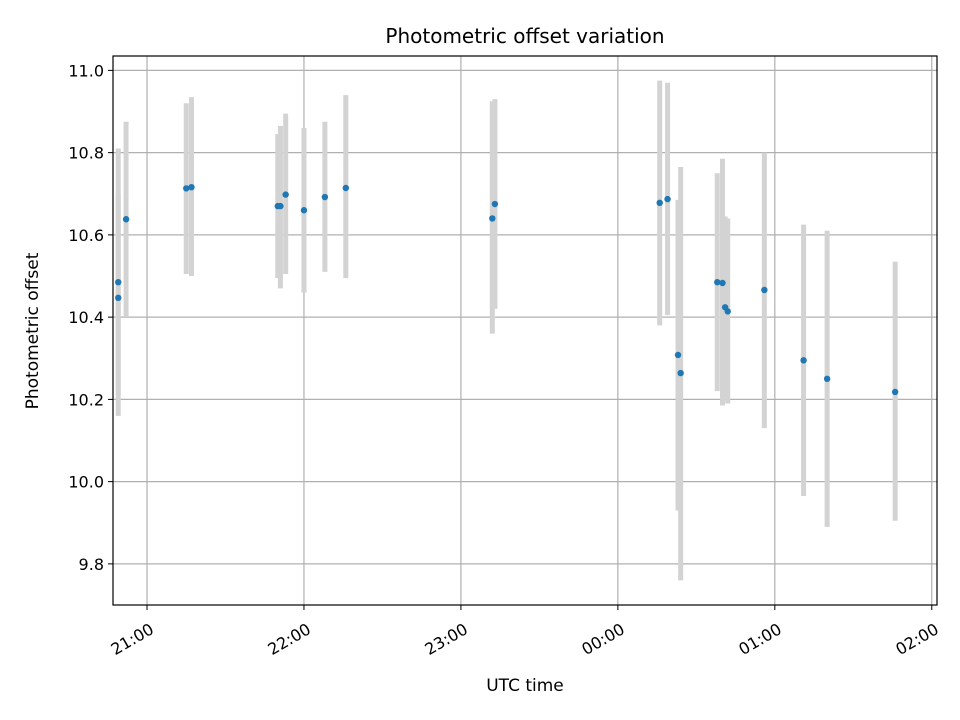 This screenshot has width=960, height=720. I want to click on x-tick-label: 23:00, so click(445, 639).